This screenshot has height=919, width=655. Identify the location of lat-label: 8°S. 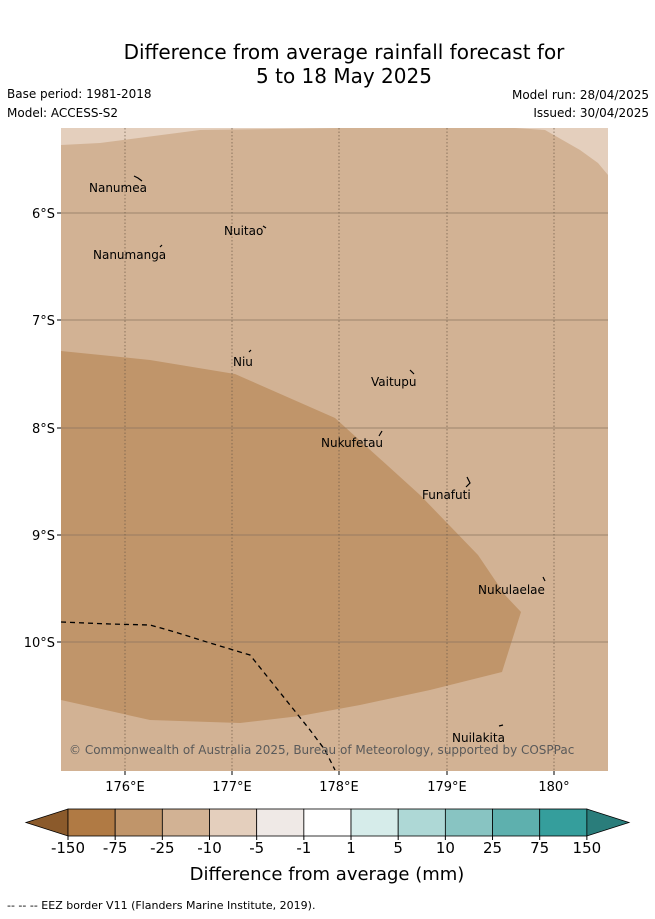
(43, 429).